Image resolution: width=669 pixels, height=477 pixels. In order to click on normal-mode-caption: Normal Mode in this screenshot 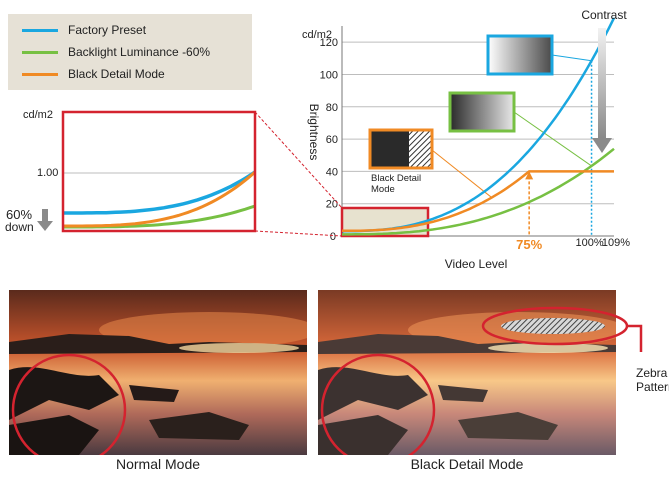, I will do `click(158, 464)`.